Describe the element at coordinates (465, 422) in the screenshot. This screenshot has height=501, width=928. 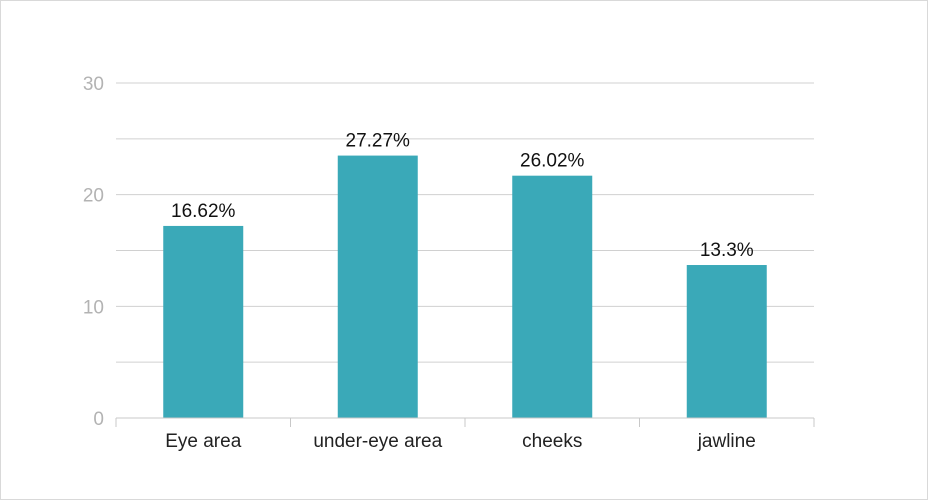
I see `x-axis` at that location.